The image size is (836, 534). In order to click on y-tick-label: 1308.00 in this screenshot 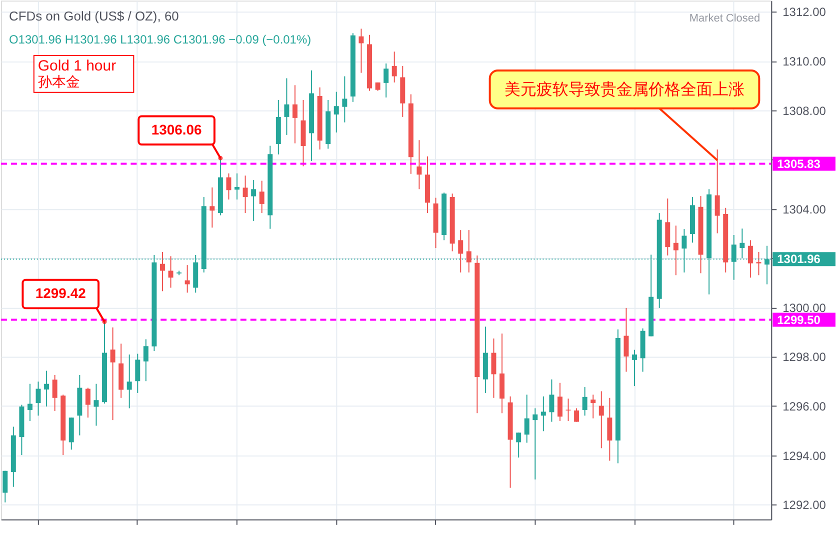, I will do `click(804, 111)`.